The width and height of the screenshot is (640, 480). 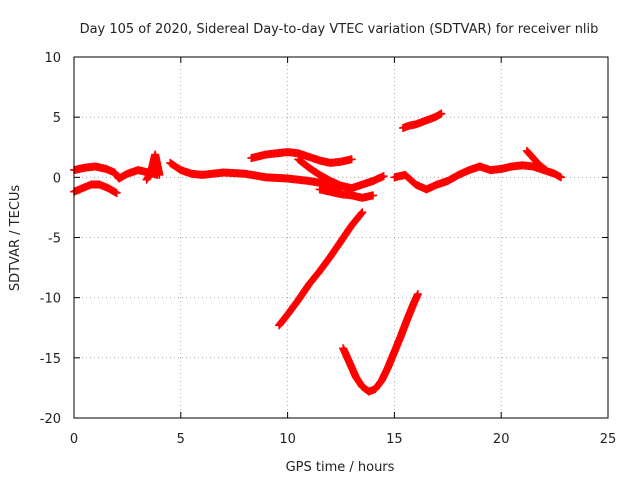 I want to click on x-tick-label: 0, so click(x=74, y=439).